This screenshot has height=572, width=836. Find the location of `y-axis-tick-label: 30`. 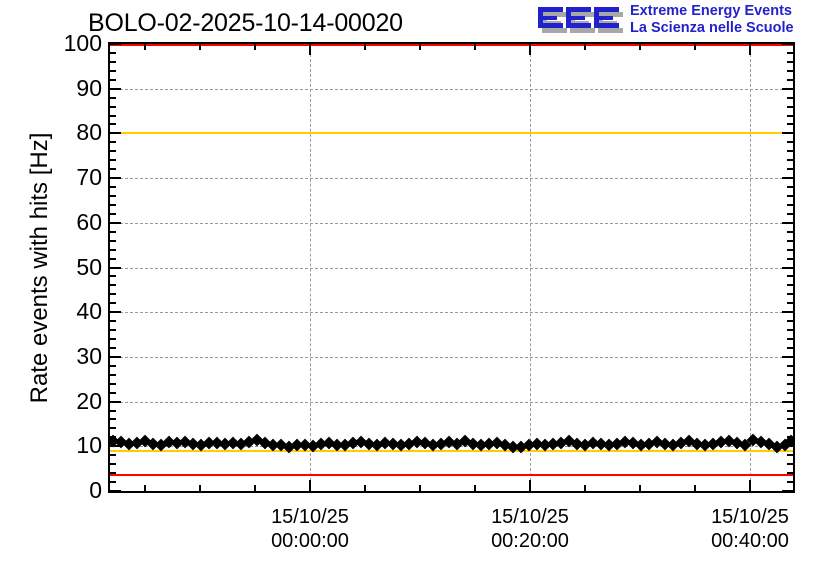

y-axis-tick-label: 30 is located at coordinates (89, 355).